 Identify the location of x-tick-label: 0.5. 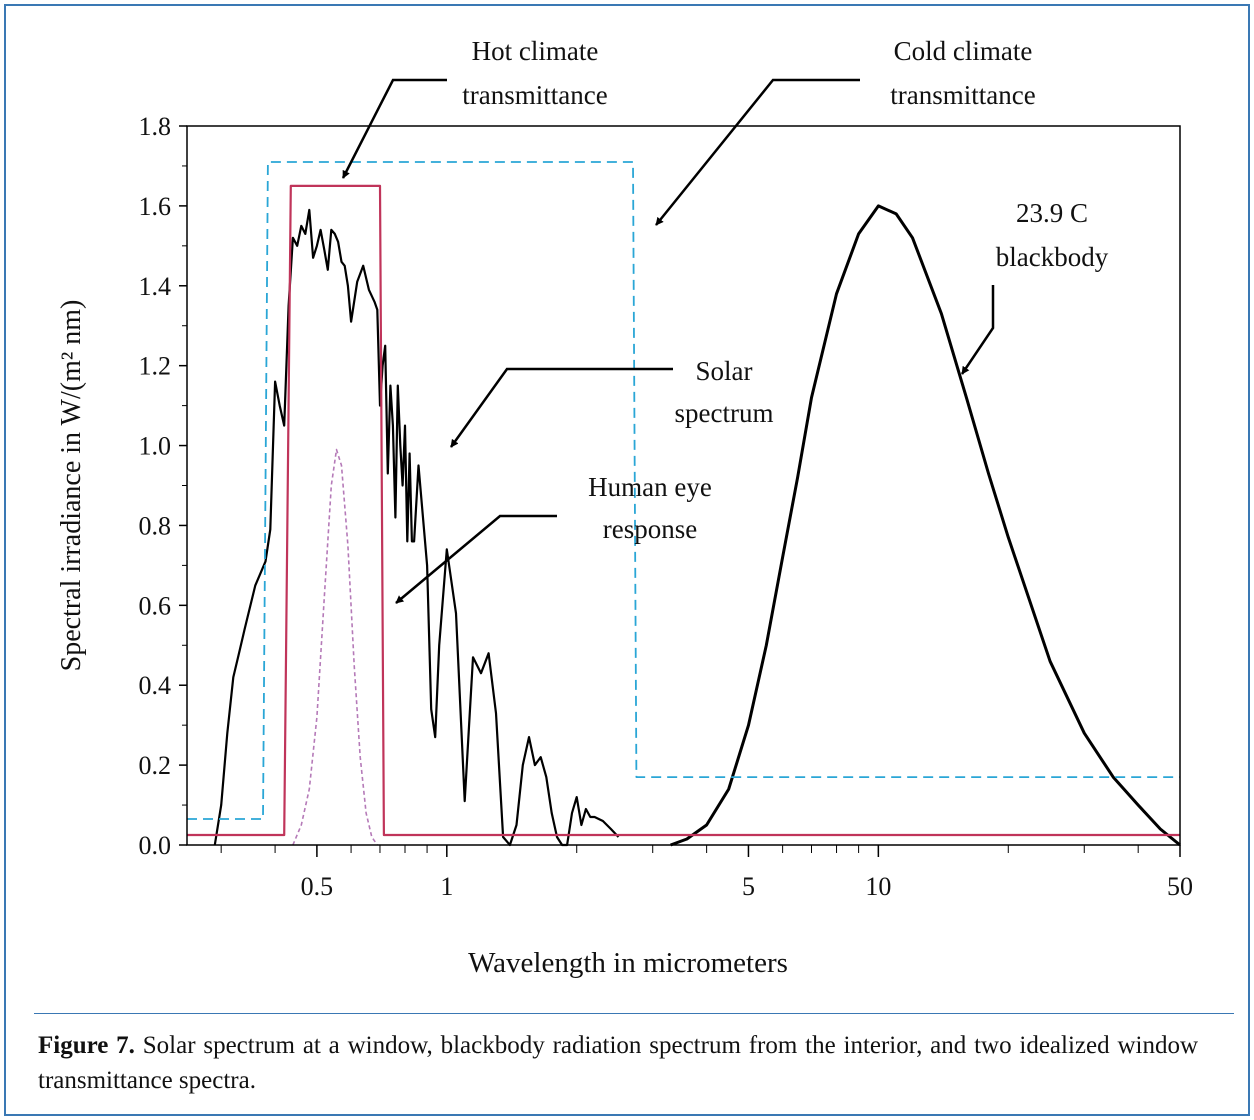
(317, 886).